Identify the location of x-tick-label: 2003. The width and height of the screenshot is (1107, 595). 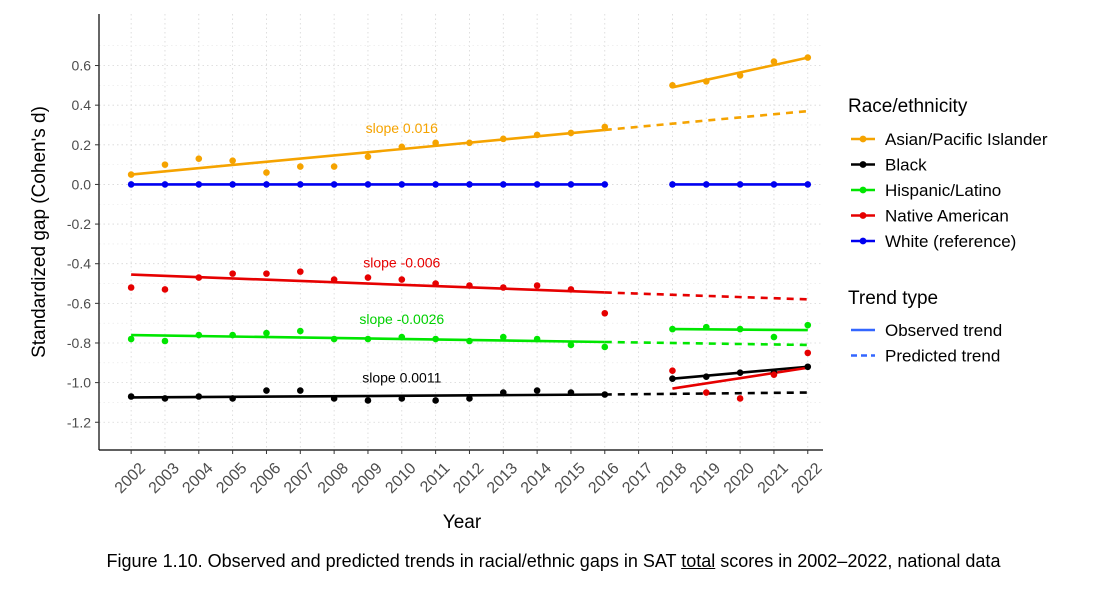
(164, 478).